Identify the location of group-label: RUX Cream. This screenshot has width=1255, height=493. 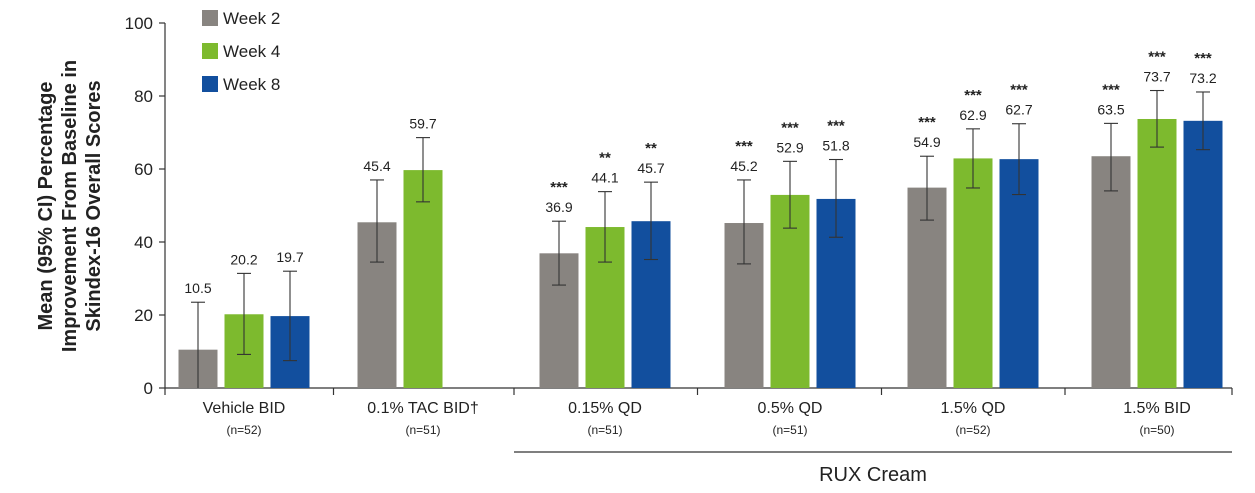
(873, 475).